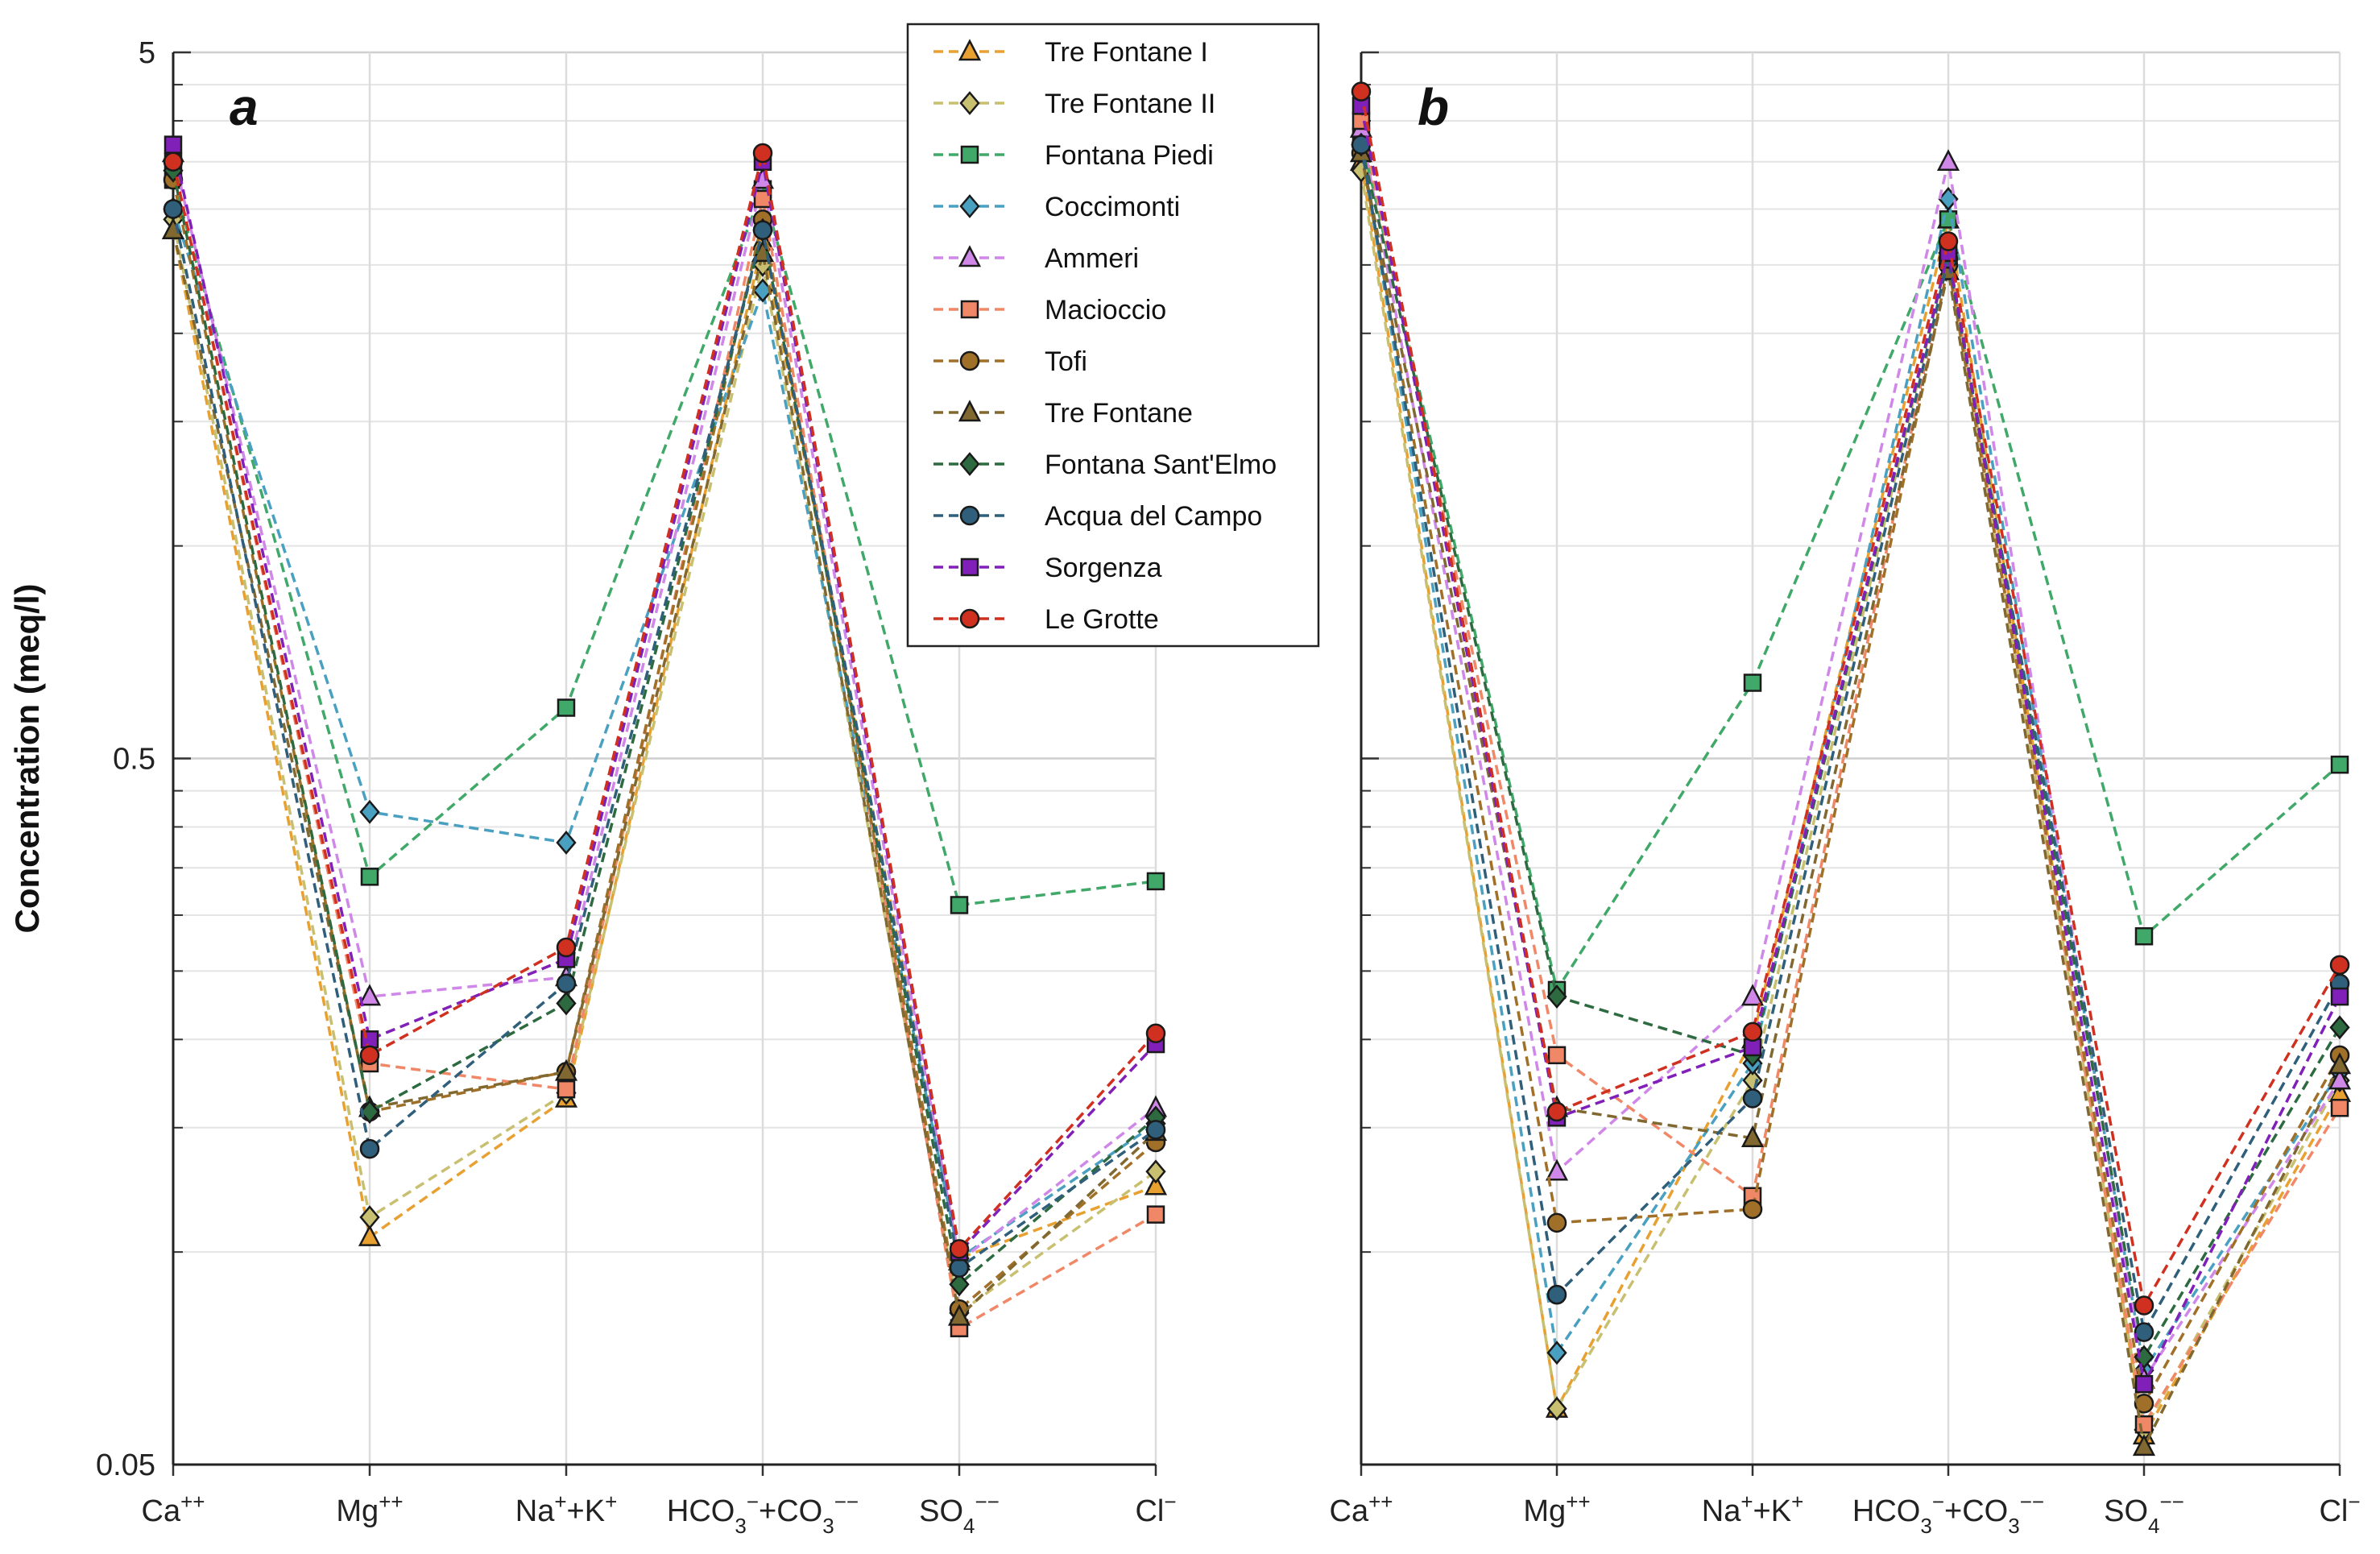 Image resolution: width=2380 pixels, height=1554 pixels. I want to click on legend-entry: Tre Fontane, so click(1063, 413).